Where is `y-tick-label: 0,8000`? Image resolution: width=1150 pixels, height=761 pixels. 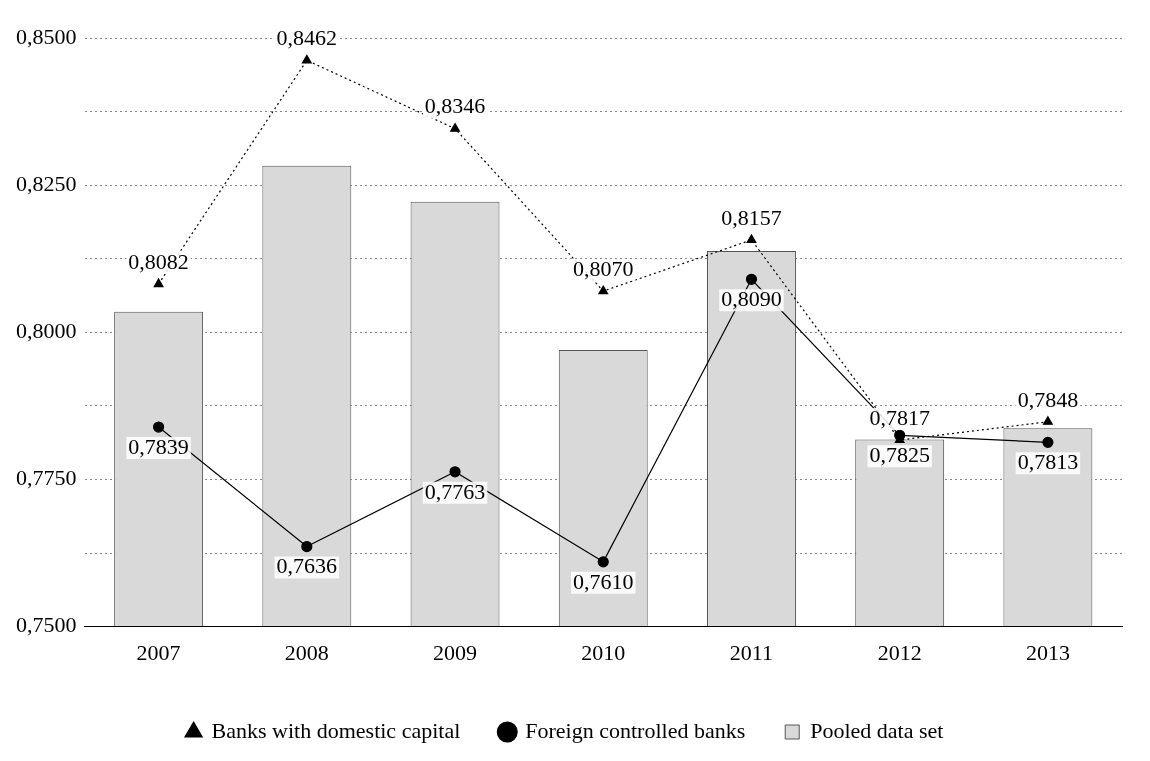 y-tick-label: 0,8000 is located at coordinates (46, 331).